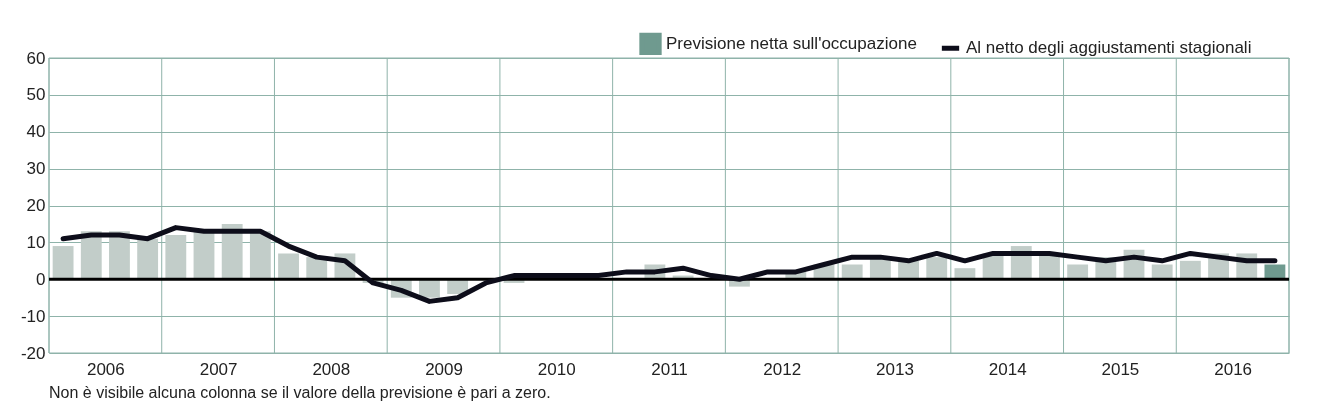 The width and height of the screenshot is (1327, 403). I want to click on y-tick-label: -20, so click(33, 353).